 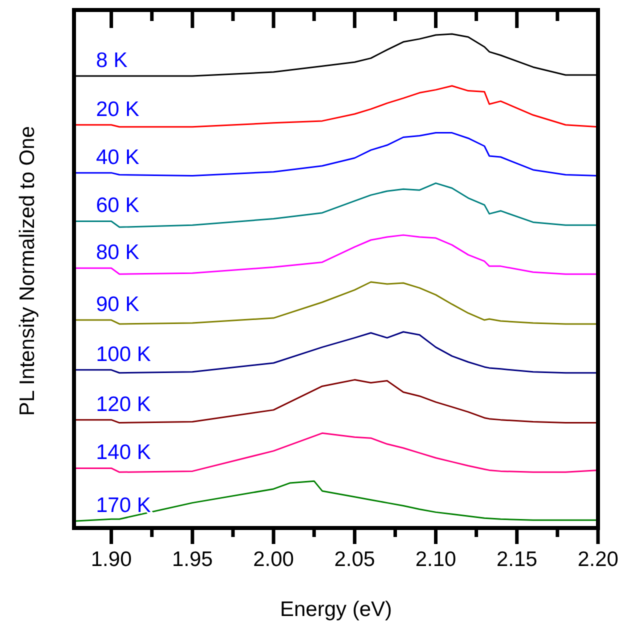 I want to click on series-label: 60 K, so click(x=118, y=206).